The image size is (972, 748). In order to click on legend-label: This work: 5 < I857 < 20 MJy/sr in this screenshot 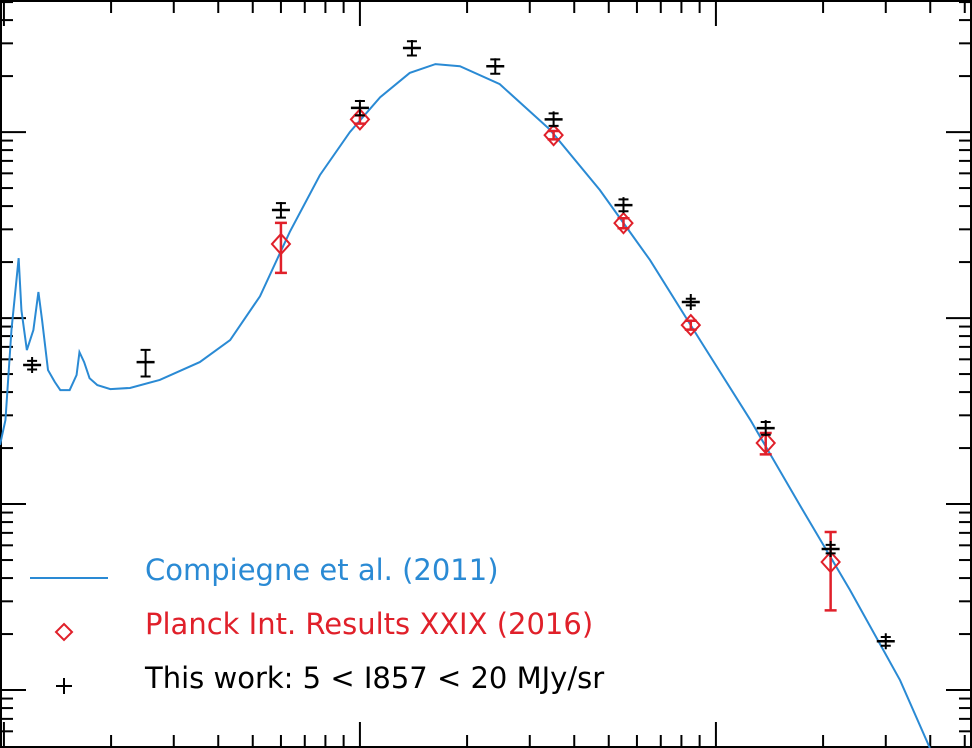, I will do `click(374, 678)`.